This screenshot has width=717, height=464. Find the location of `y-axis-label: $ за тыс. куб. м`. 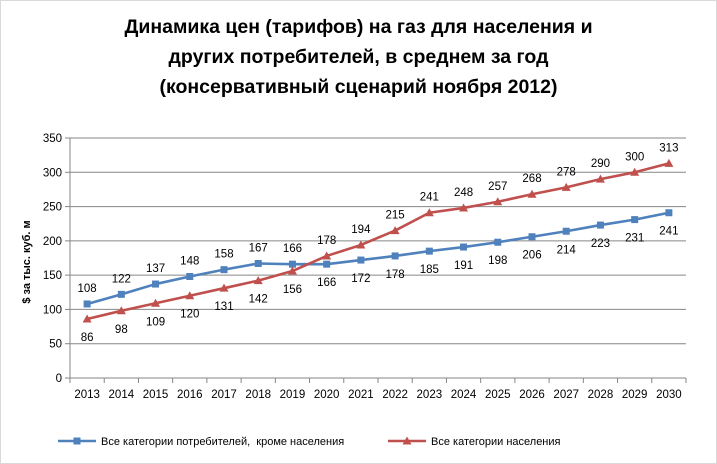

y-axis-label: $ за тыс. куб. м is located at coordinates (27, 261).